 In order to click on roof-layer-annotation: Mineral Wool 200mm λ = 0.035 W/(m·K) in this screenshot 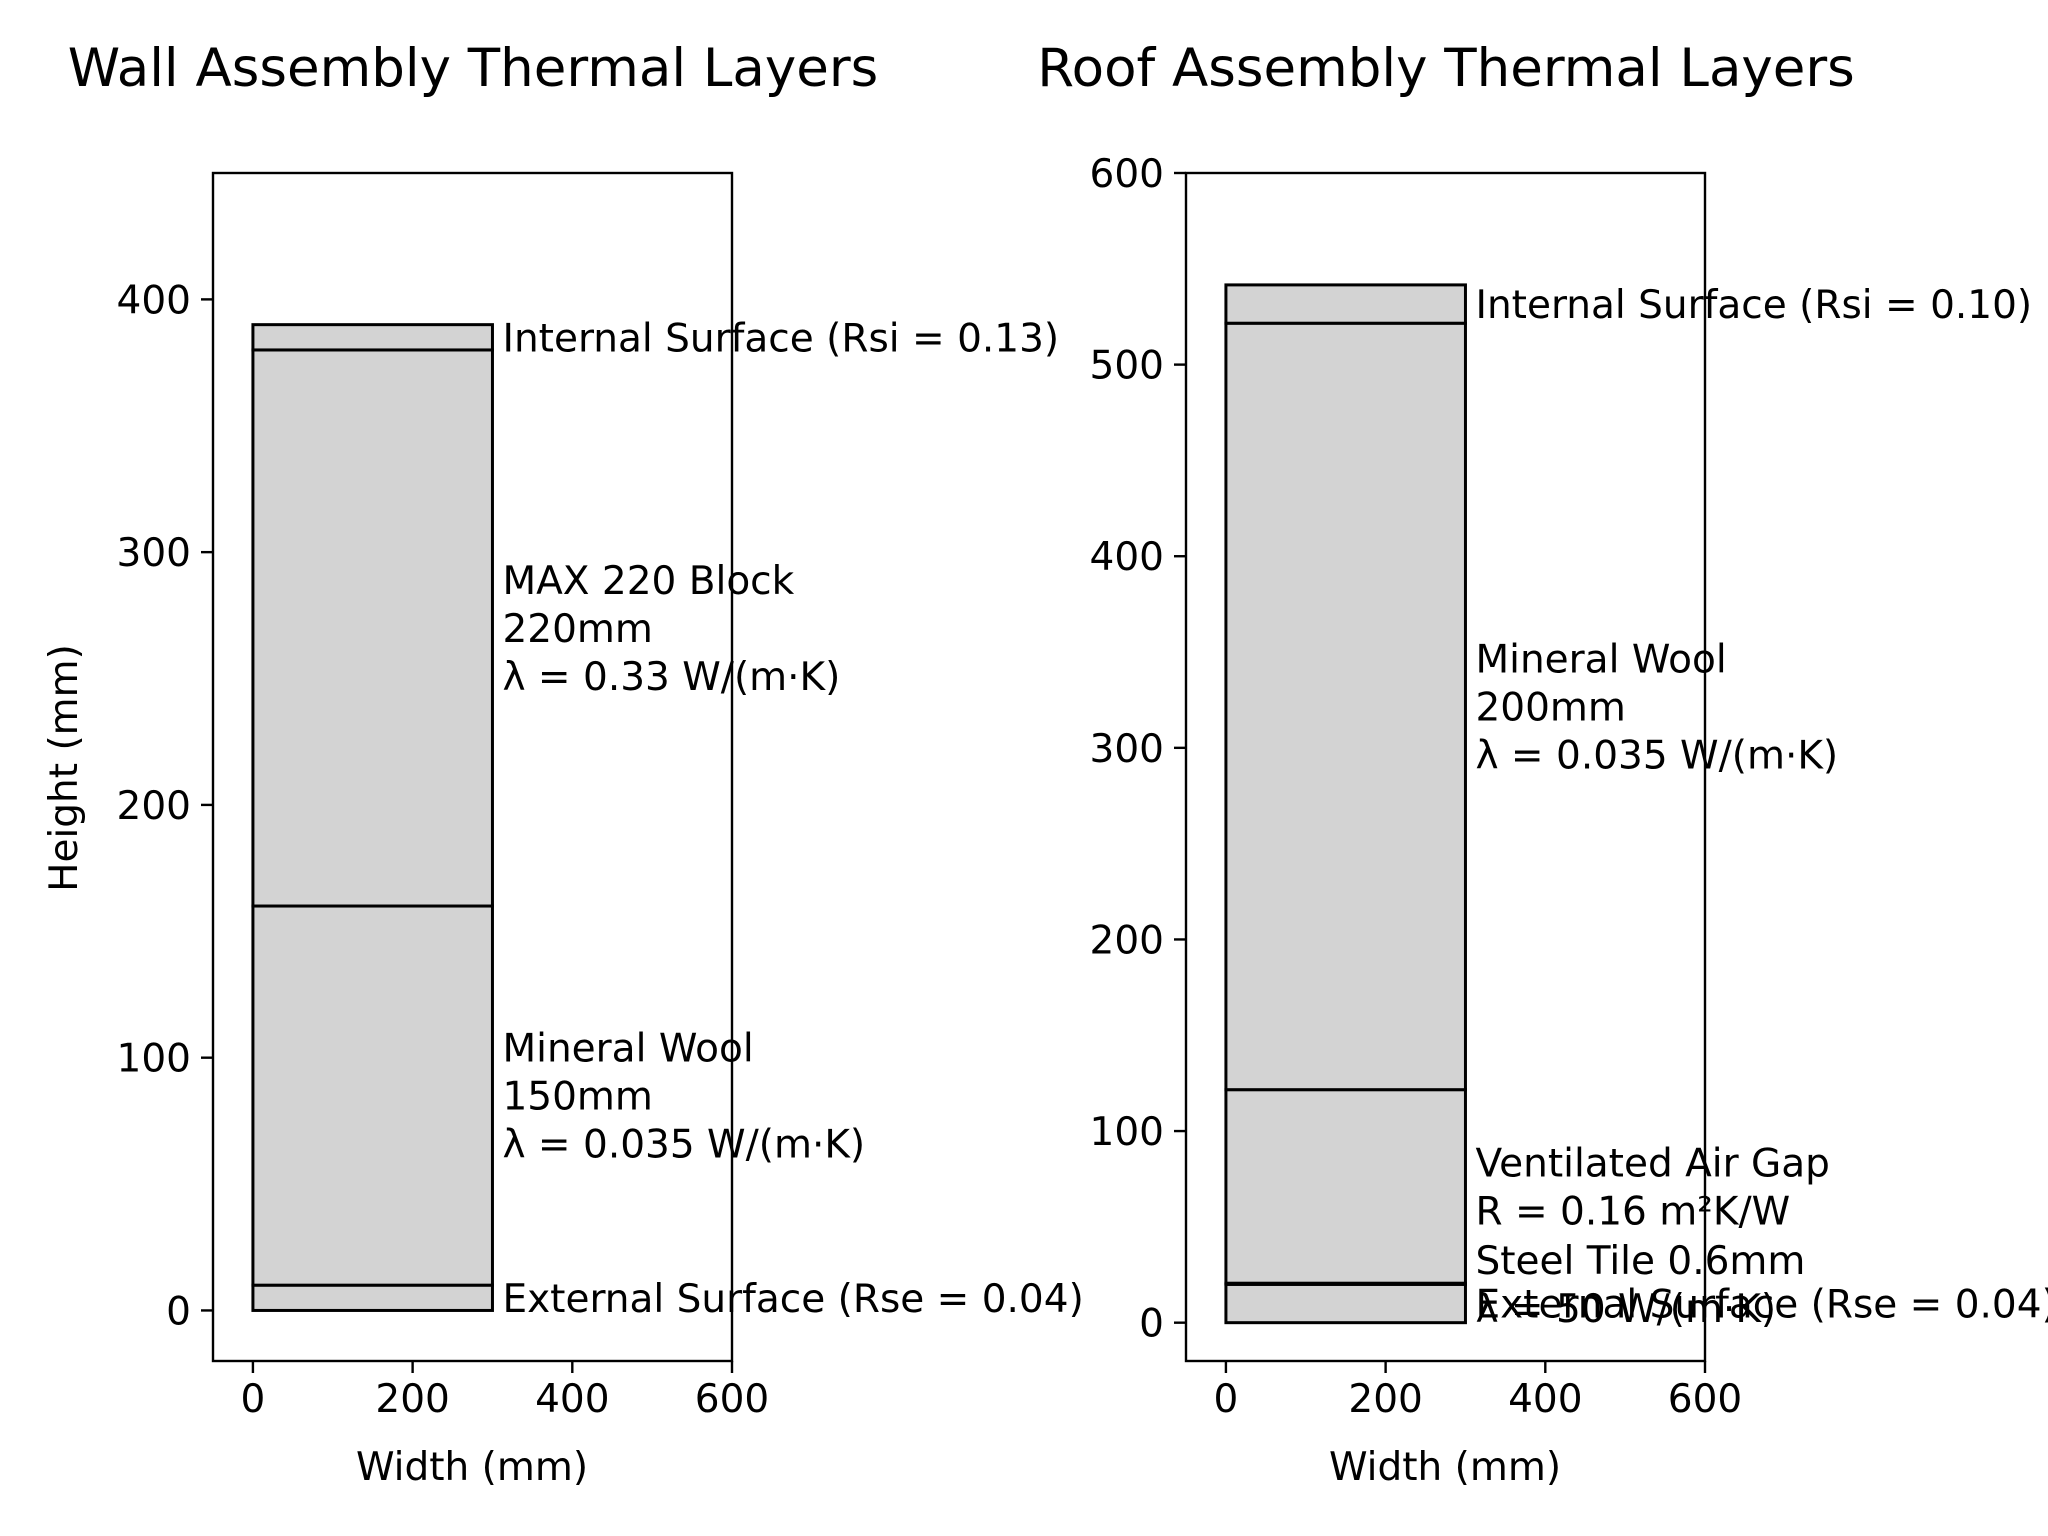, I will do `click(1656, 707)`.